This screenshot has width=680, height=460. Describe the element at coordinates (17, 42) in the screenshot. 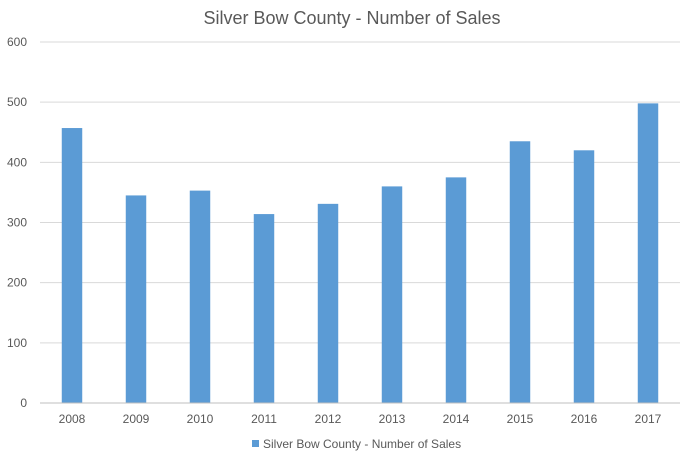

I see `y-tick-label: 600` at that location.